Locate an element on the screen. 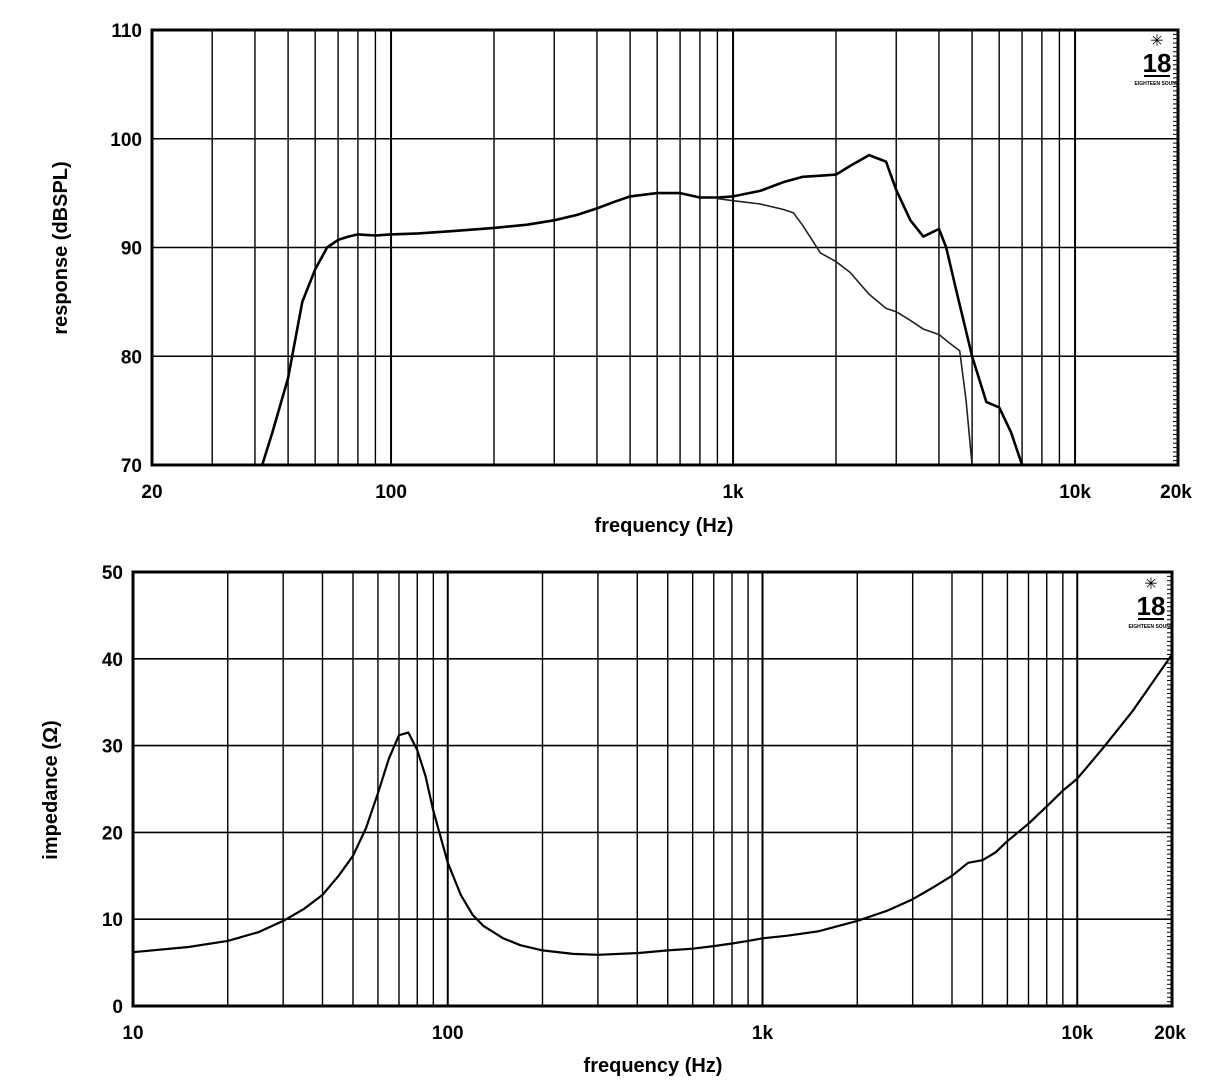 This screenshot has width=1205, height=1082. x-tick-label: 10 is located at coordinates (132, 1033).